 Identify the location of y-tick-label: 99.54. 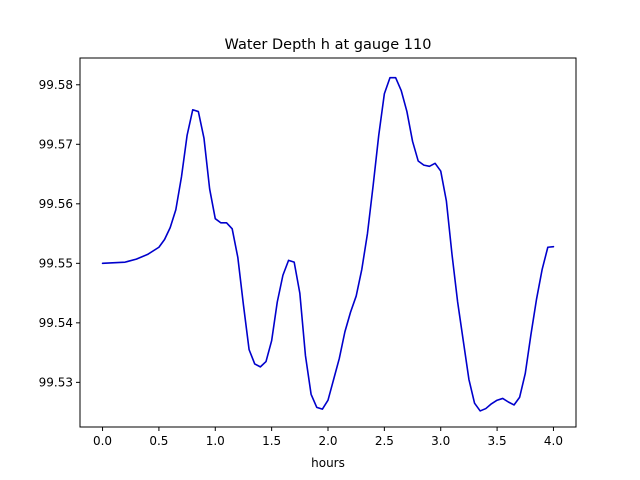
(56, 323).